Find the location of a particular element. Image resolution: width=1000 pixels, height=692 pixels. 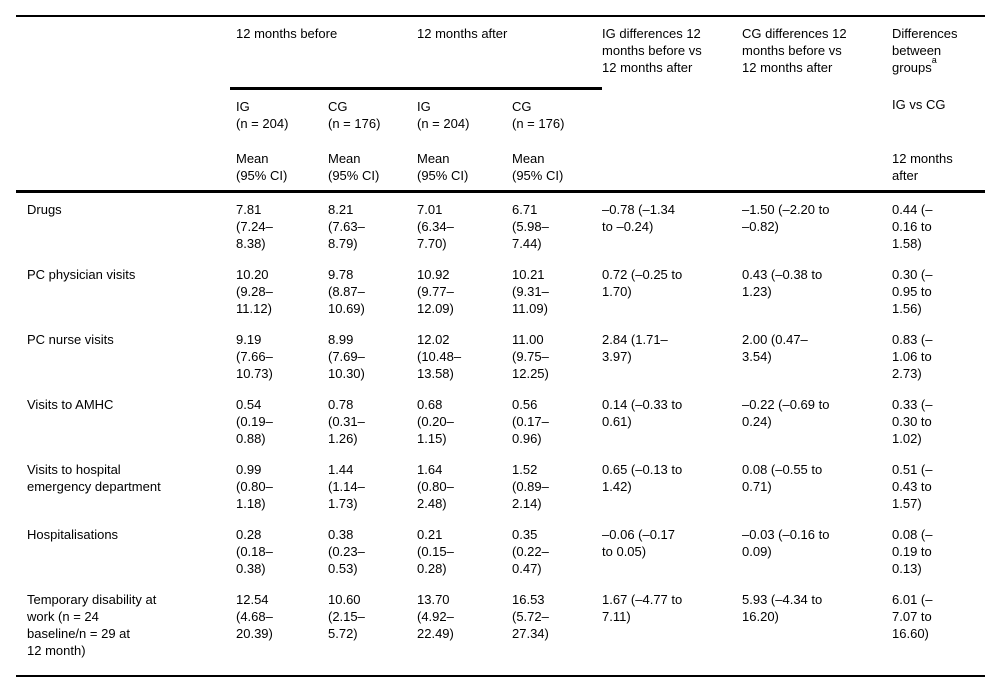

cell-cg-after-mean: 10.21 (9.31– 11.09) is located at coordinates (530, 291).